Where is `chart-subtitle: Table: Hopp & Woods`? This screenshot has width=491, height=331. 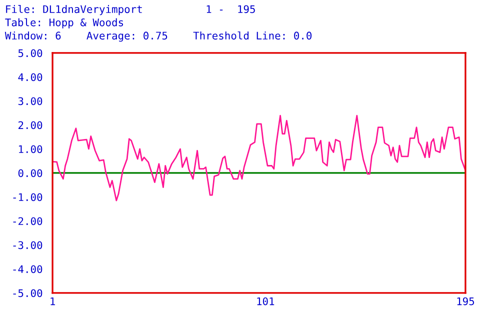
chart-subtitle: Table: Hopp & Woods is located at coordinates (64, 23).